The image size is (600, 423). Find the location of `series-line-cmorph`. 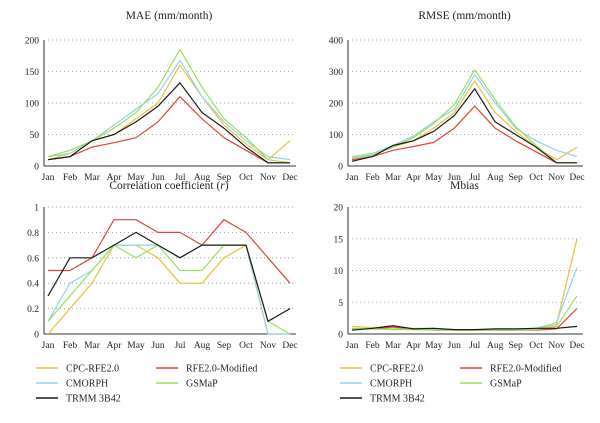

series-line-cmorph is located at coordinates (464, 299).